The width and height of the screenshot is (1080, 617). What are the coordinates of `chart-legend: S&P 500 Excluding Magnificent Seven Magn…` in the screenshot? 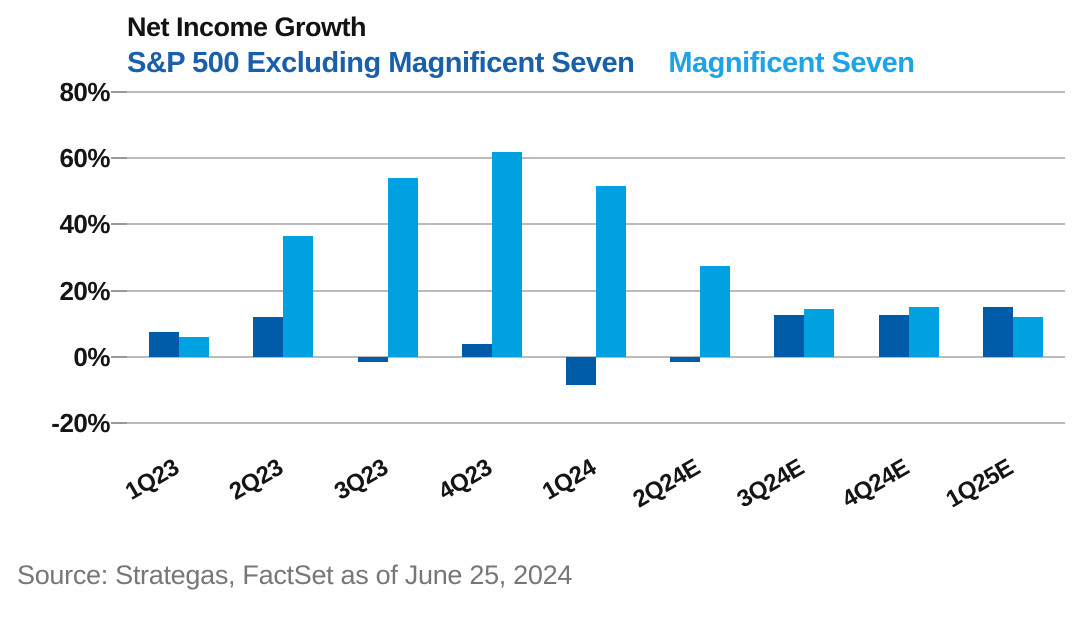 It's located at (521, 63).